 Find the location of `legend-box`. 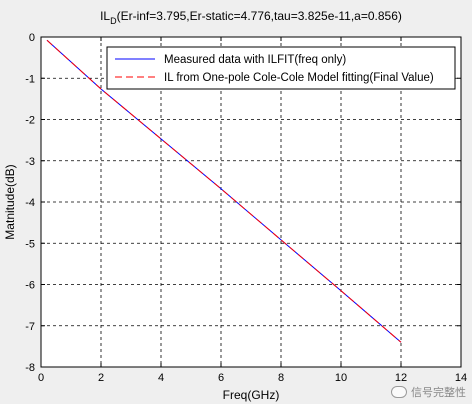

legend-box is located at coordinates (281, 68).